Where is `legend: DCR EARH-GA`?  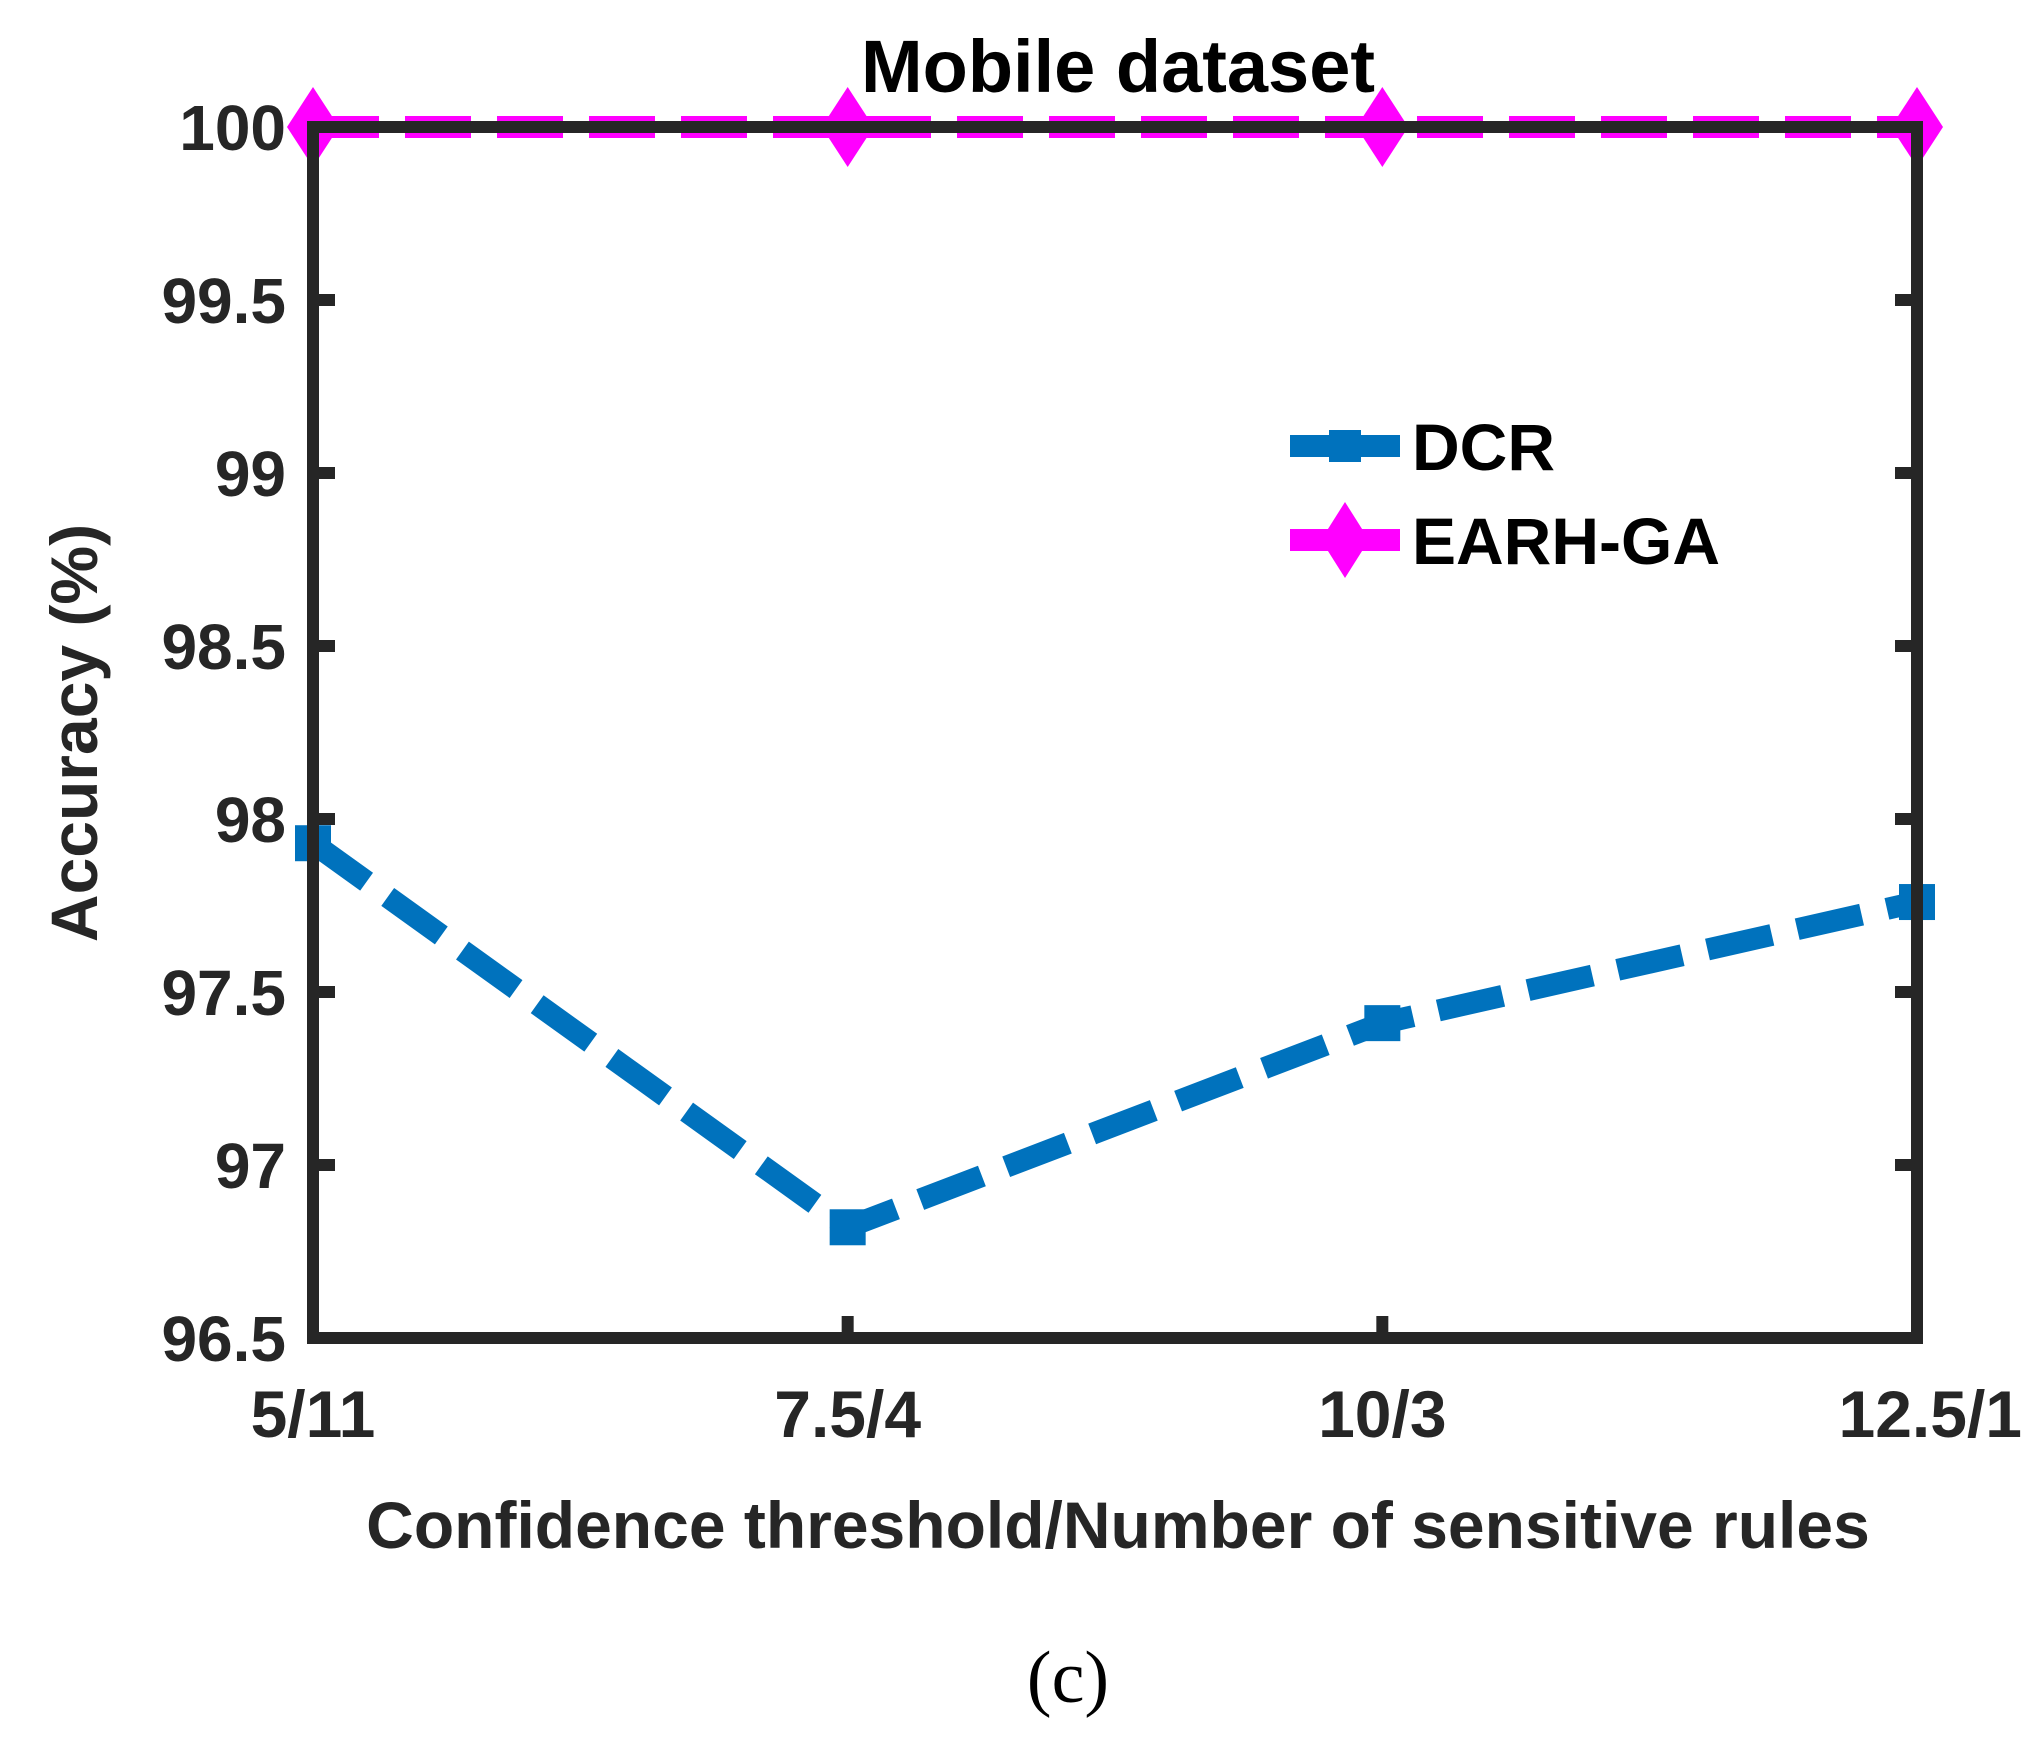 legend: DCR EARH-GA is located at coordinates (1505, 494).